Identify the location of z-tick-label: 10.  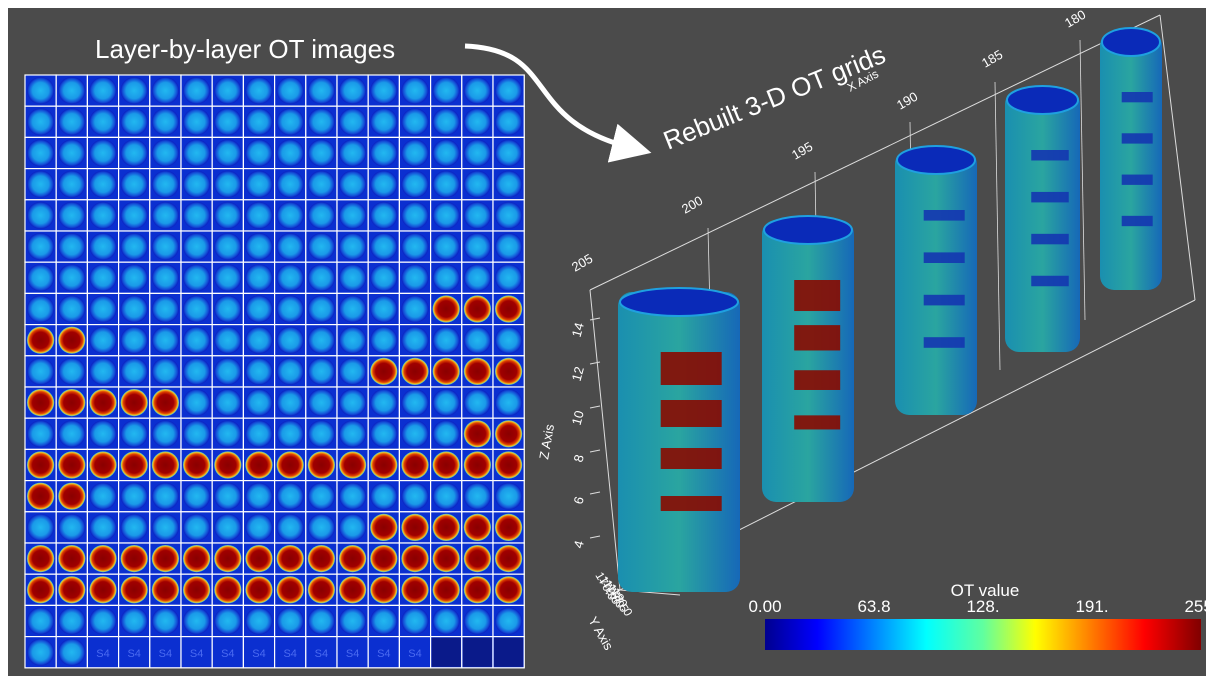
(578, 418).